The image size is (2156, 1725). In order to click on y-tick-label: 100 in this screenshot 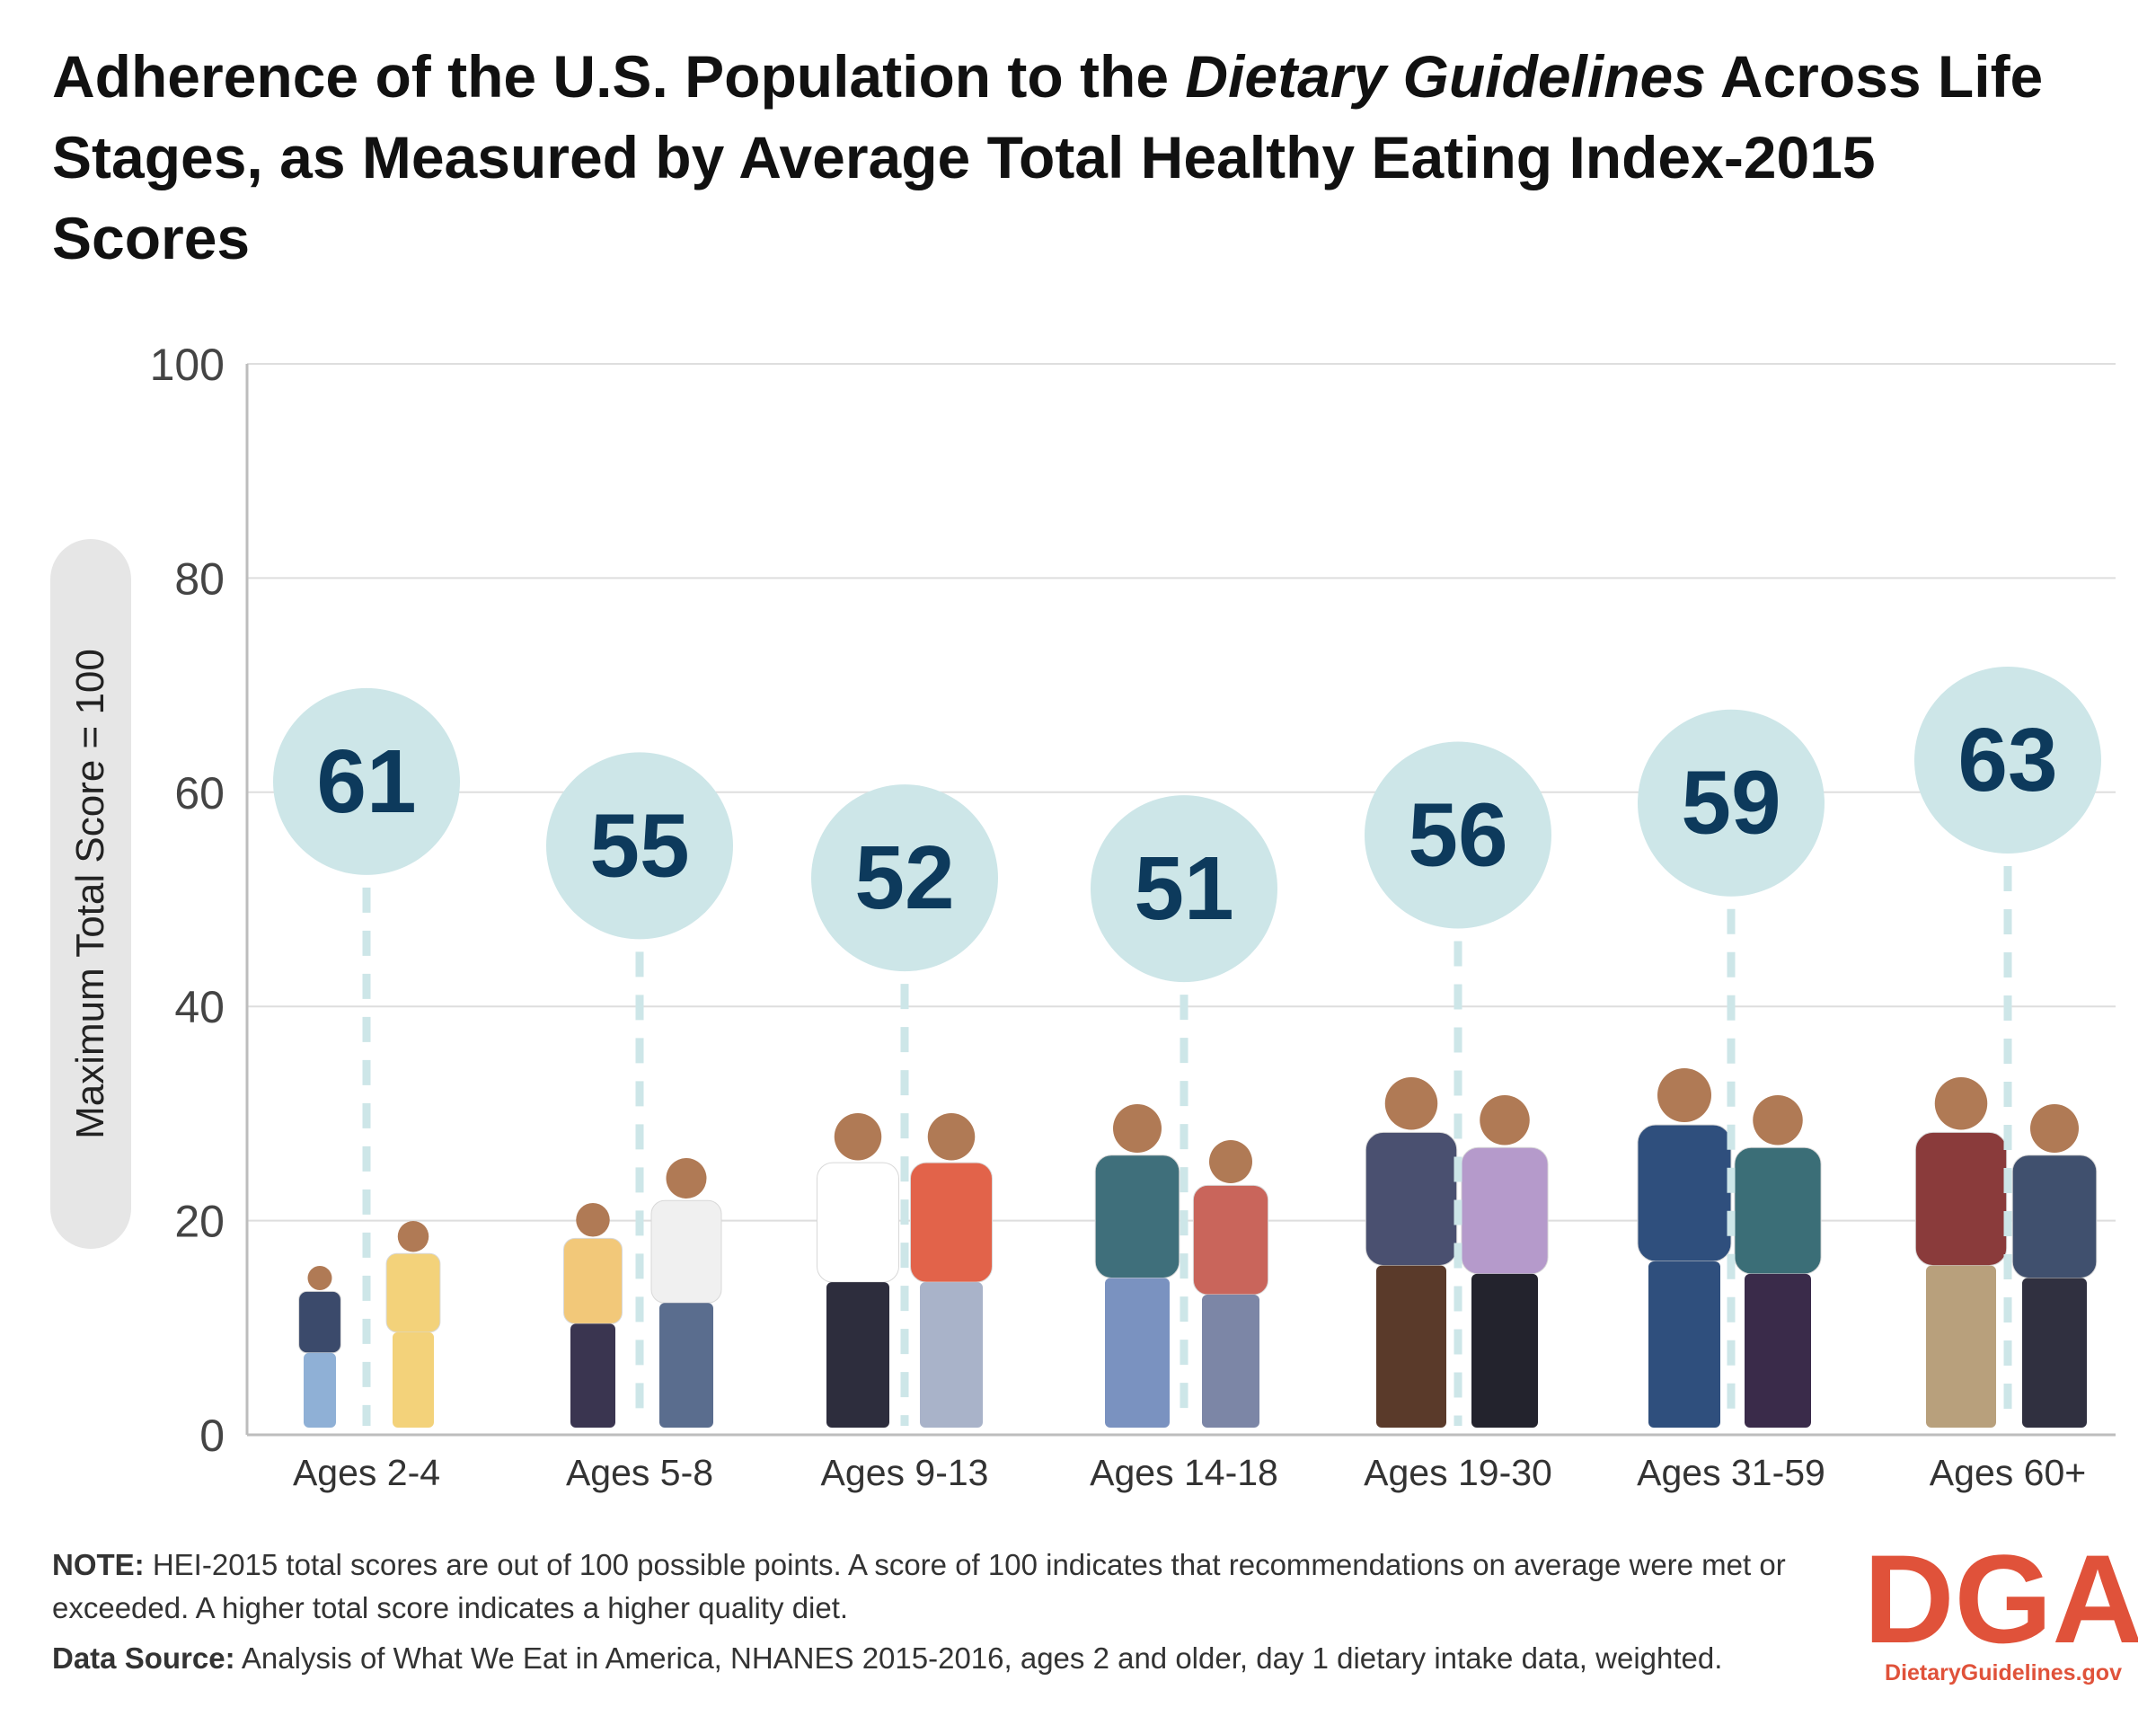, I will do `click(187, 365)`.